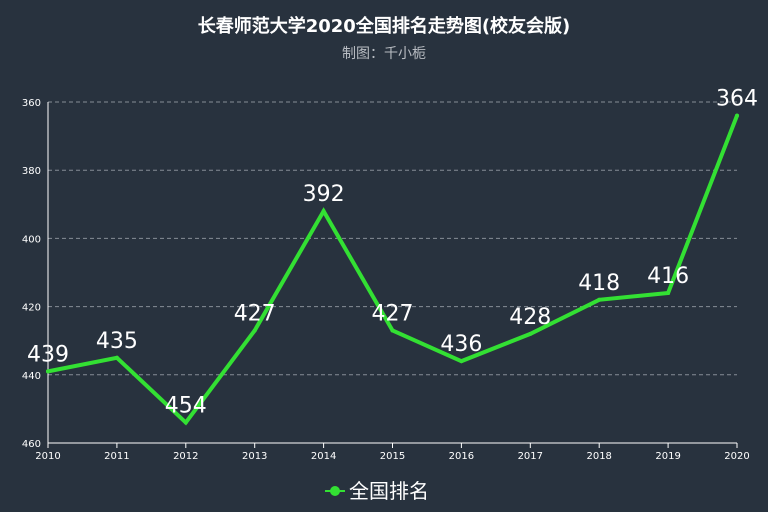 This screenshot has height=512, width=768. What do you see at coordinates (736, 456) in the screenshot?
I see `x-tick-label: 2020` at bounding box center [736, 456].